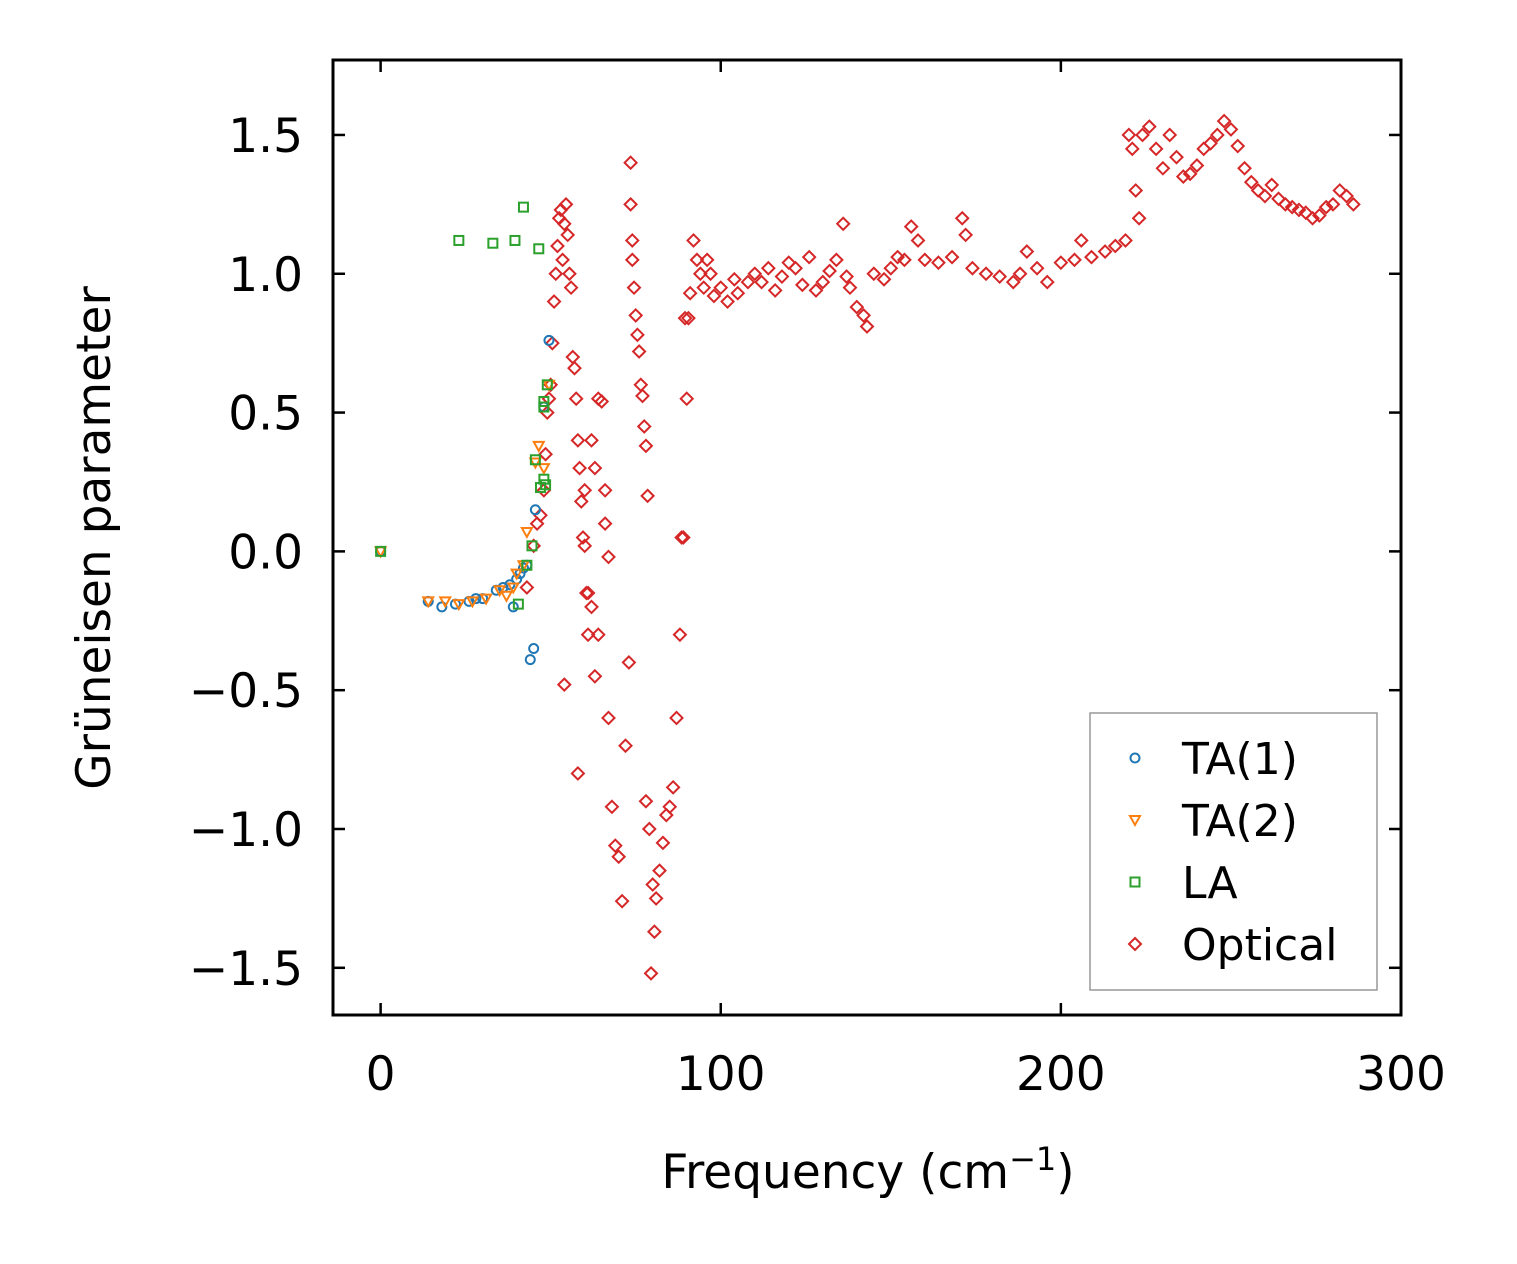  Describe the element at coordinates (1061, 1074) in the screenshot. I see `x-tick-label: 200` at that location.